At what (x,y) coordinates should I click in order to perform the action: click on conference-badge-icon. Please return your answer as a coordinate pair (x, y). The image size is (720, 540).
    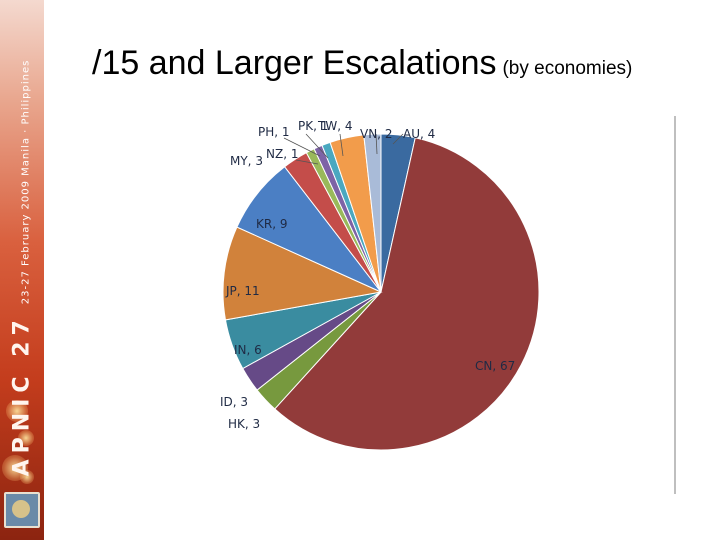
    Looking at the image, I should click on (22, 510).